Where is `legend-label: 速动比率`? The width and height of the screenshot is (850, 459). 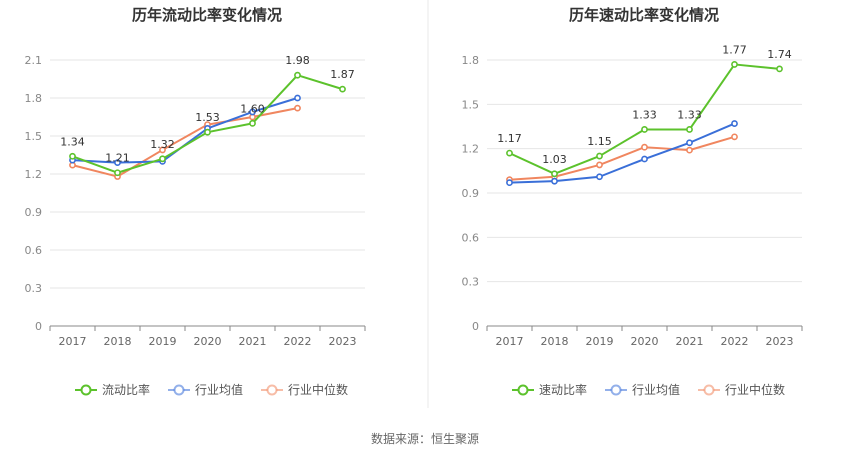 legend-label: 速动比率 is located at coordinates (563, 389).